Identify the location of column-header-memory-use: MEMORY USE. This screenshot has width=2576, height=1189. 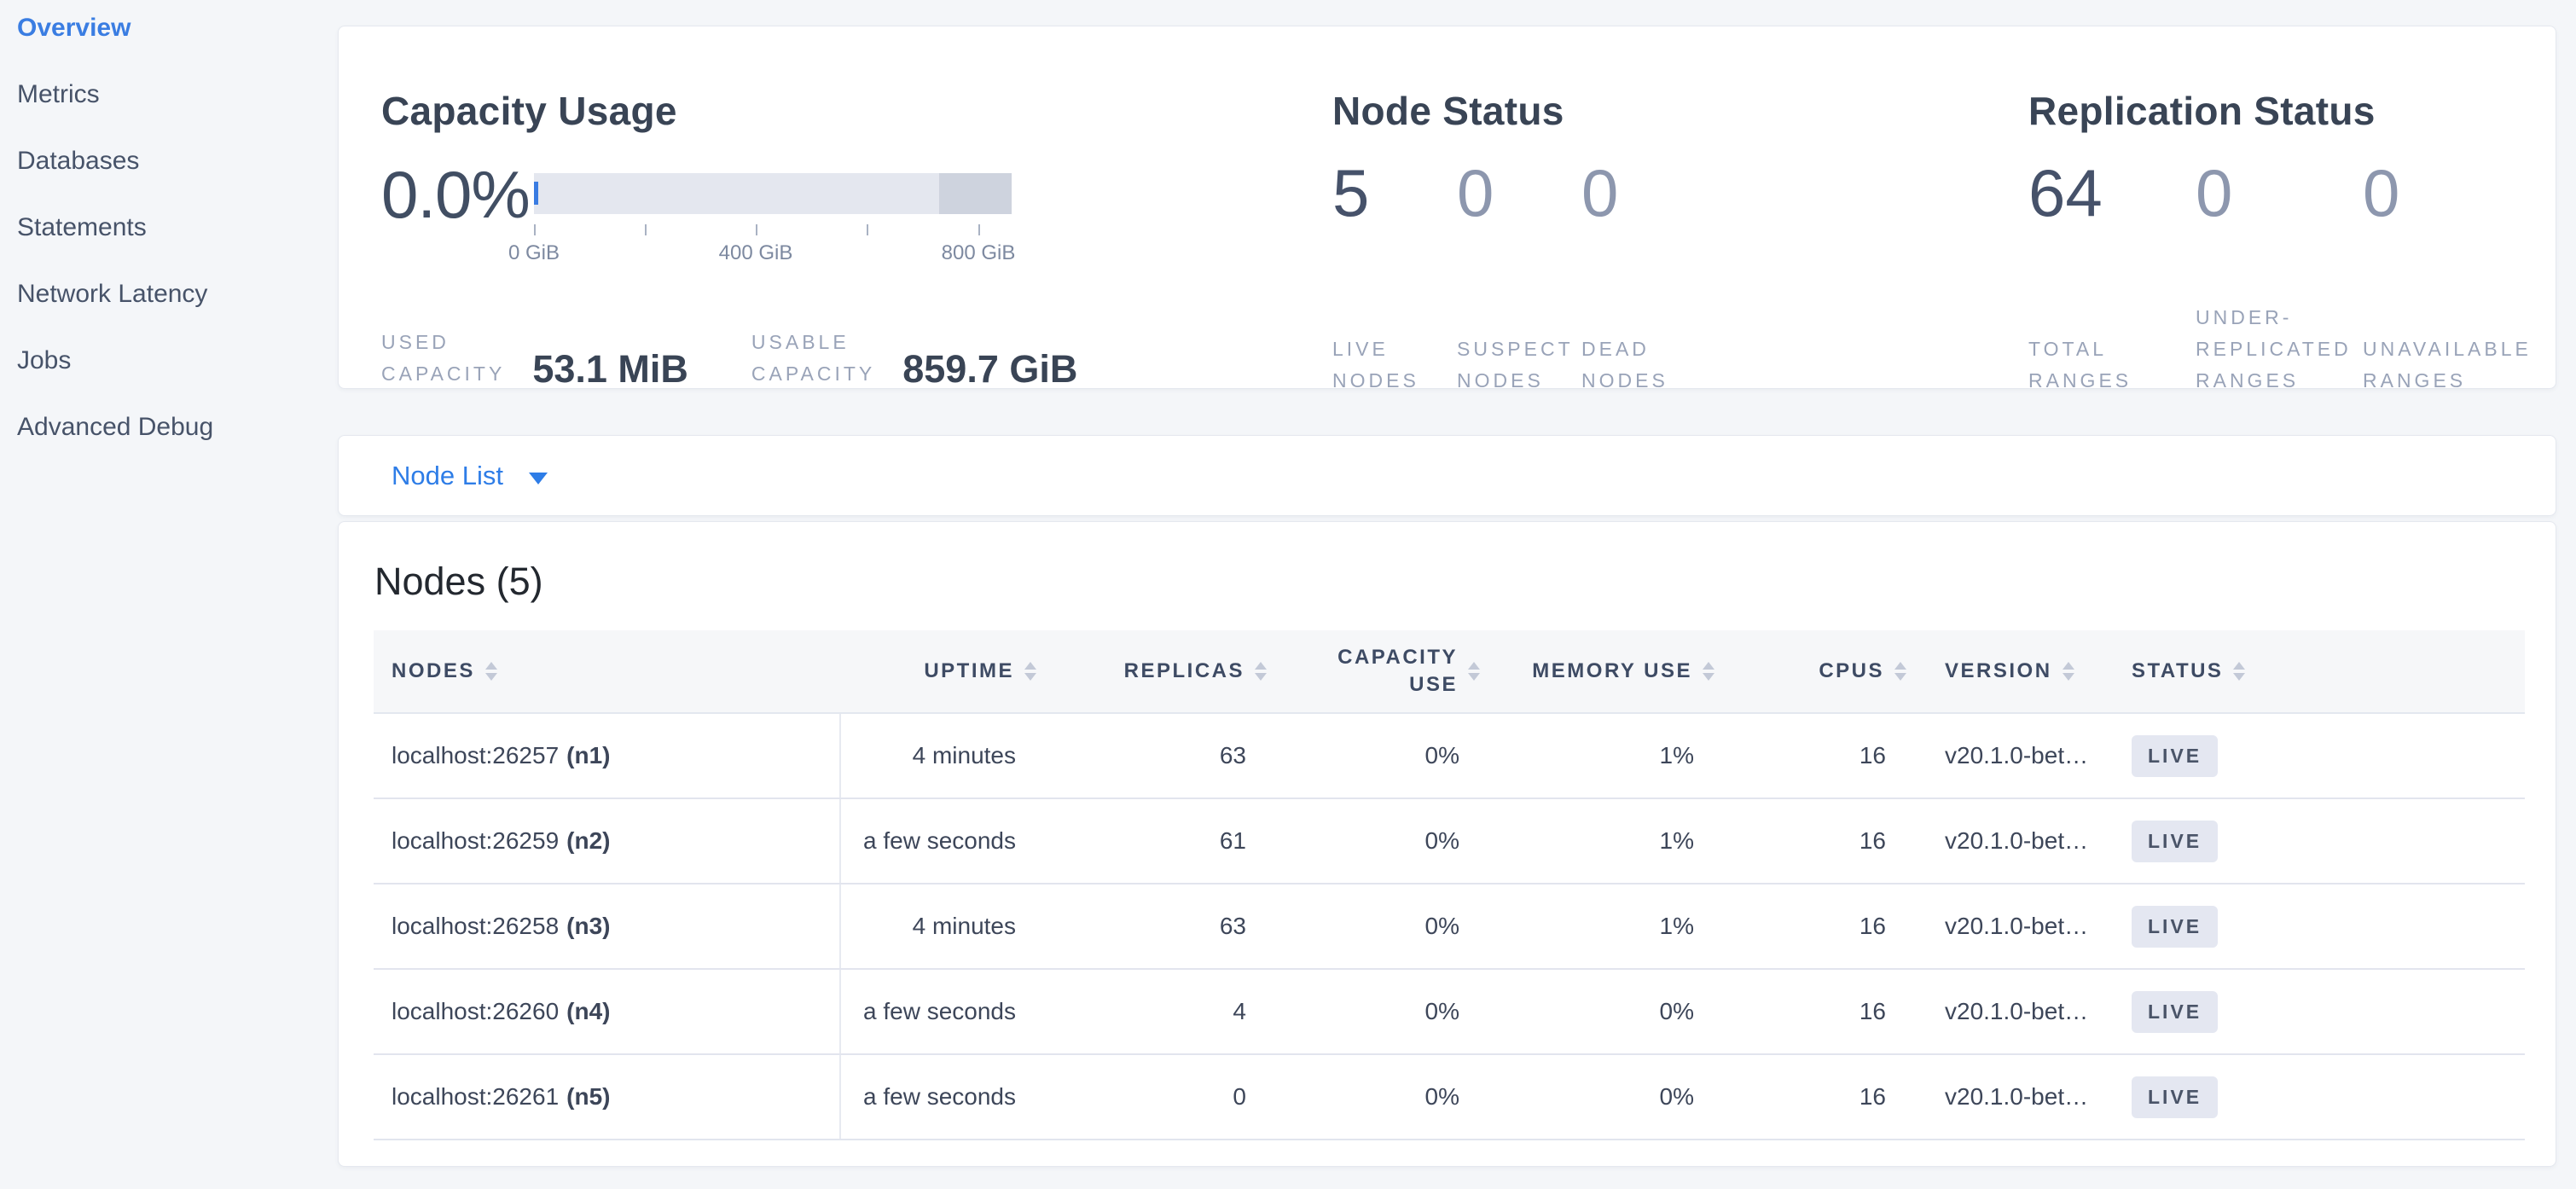
(1602, 671).